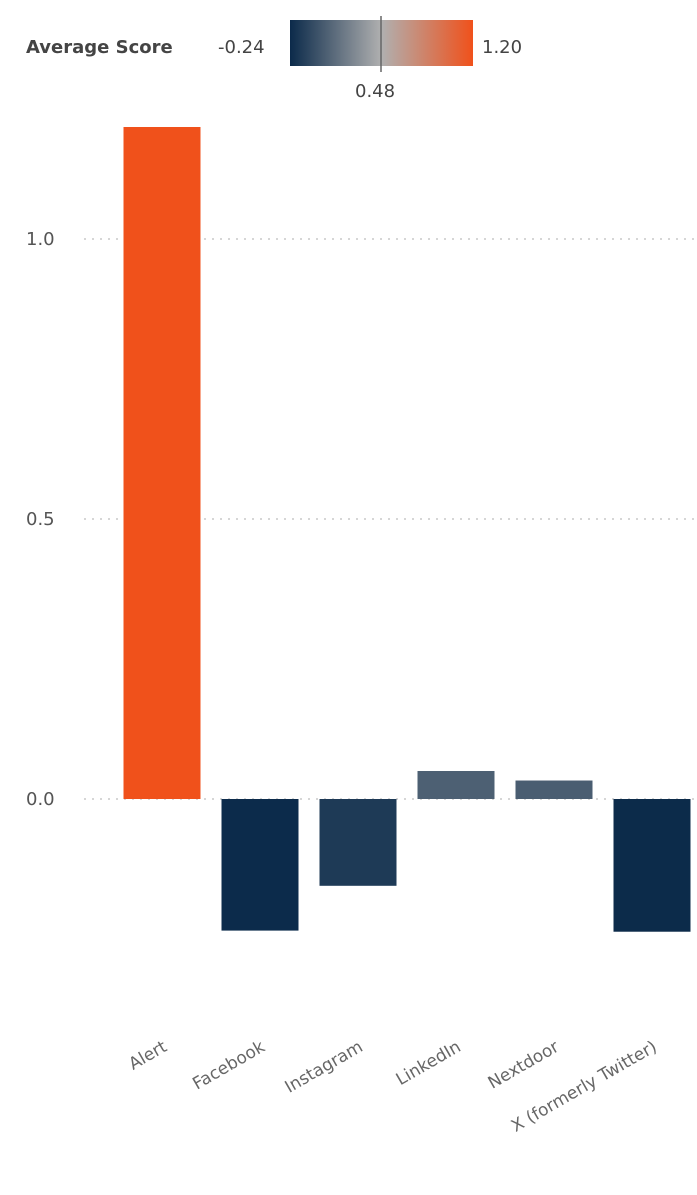 The image size is (697, 1195). I want to click on x-tick-label: Nextdoor, so click(524, 1065).